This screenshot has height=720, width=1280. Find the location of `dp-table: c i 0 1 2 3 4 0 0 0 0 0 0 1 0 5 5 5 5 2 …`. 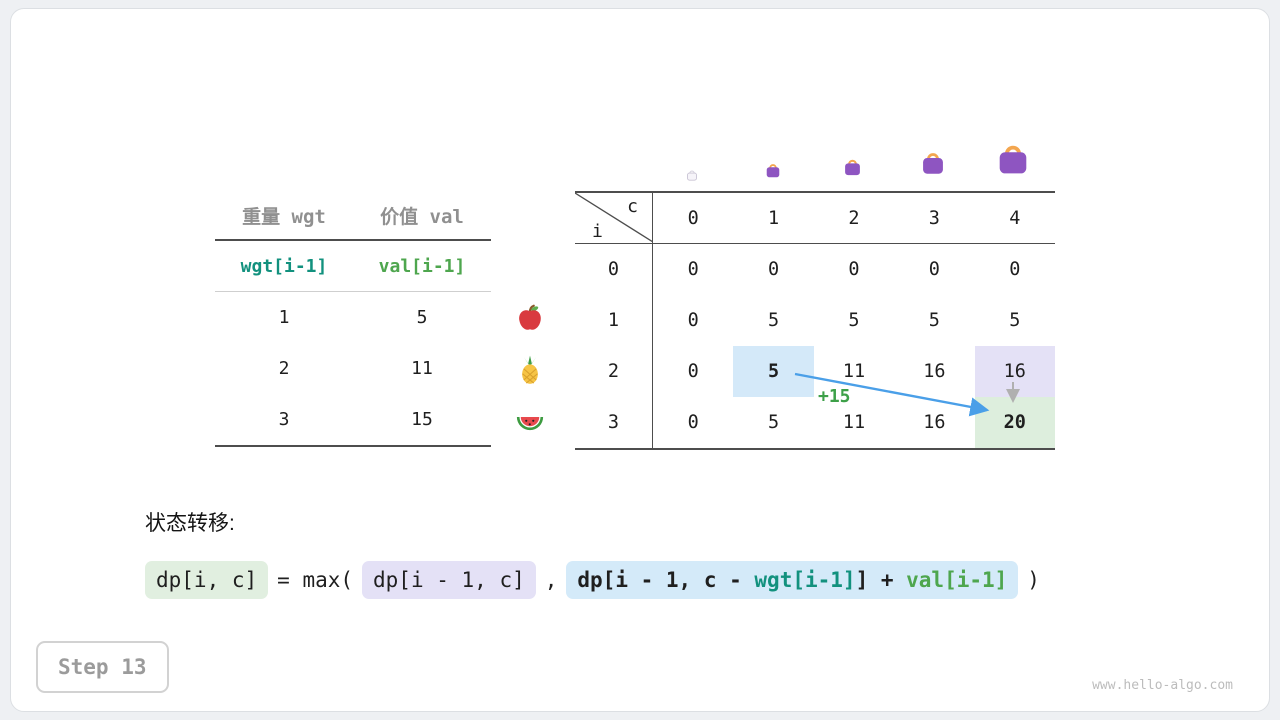

dp-table: c i 0 1 2 3 4 0 0 0 0 0 0 1 0 5 5 5 5 2 … is located at coordinates (815, 320).